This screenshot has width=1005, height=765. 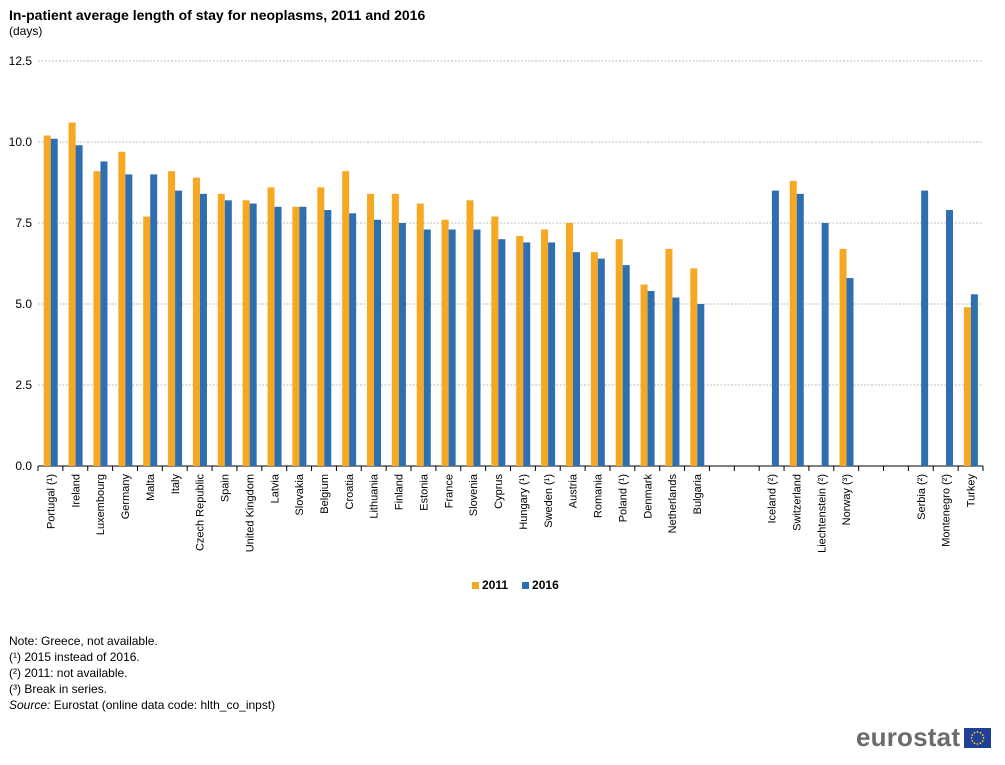 What do you see at coordinates (26, 31) in the screenshot?
I see `chart-subtitle: (days)` at bounding box center [26, 31].